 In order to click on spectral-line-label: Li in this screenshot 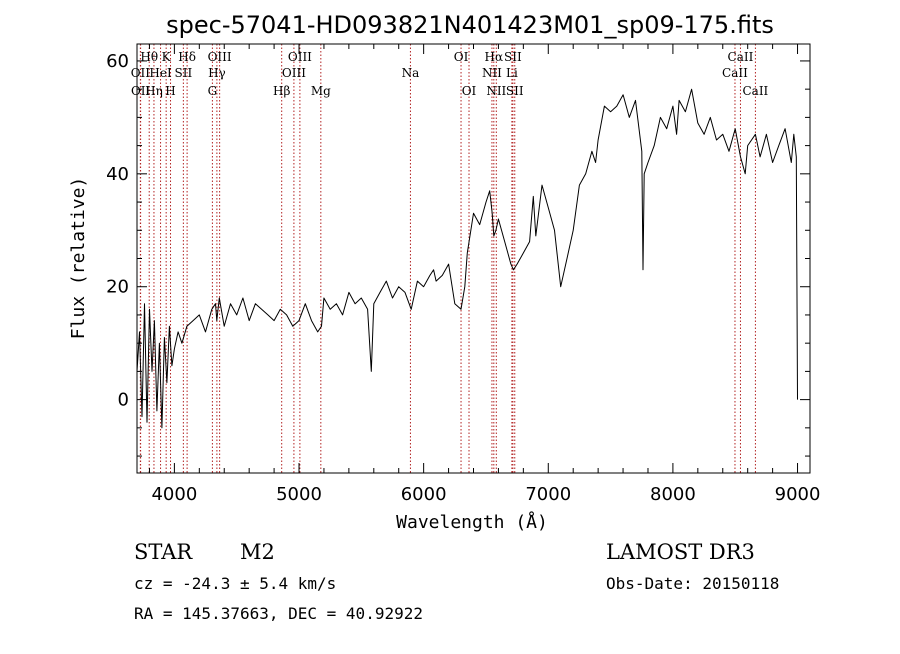, I will do `click(512, 73)`.